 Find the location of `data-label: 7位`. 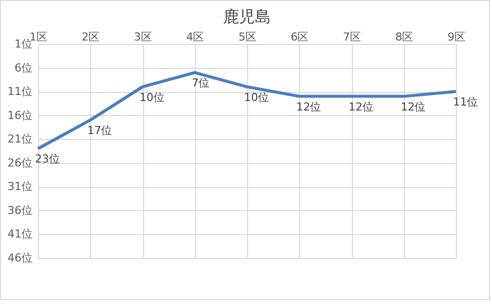

data-label: 7位 is located at coordinates (201, 83).